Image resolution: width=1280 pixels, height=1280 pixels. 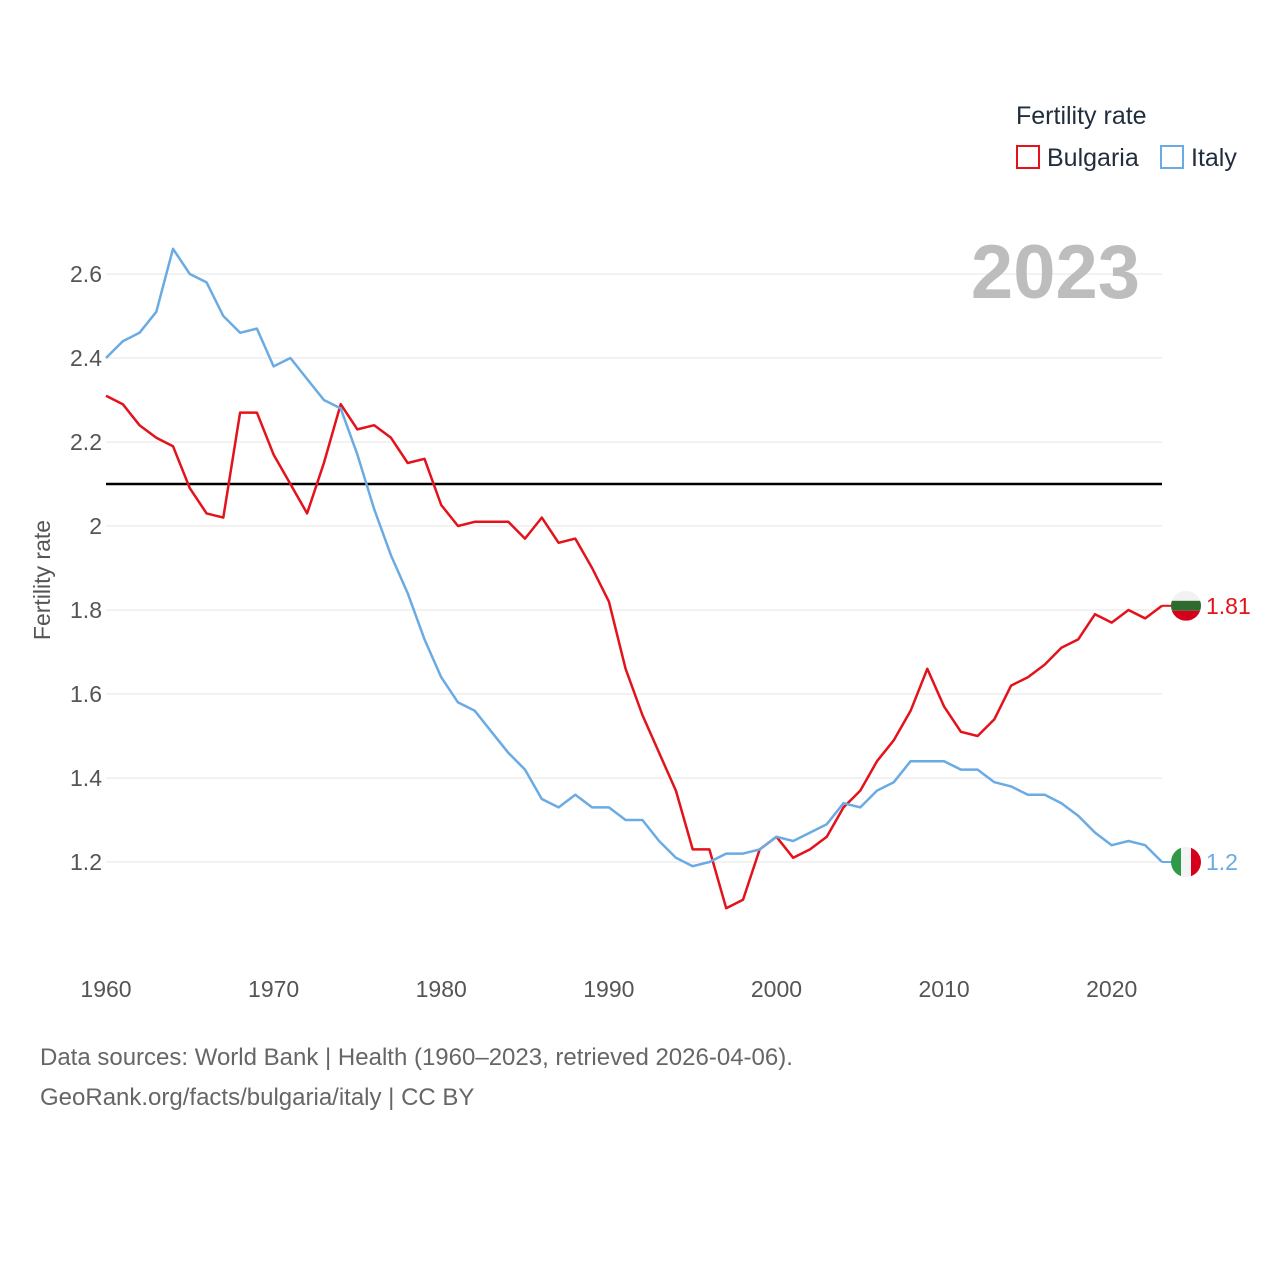 What do you see at coordinates (257, 1097) in the screenshot?
I see `footer-link: GeoRank.org/facts/bulgaria/italy | CC BY` at bounding box center [257, 1097].